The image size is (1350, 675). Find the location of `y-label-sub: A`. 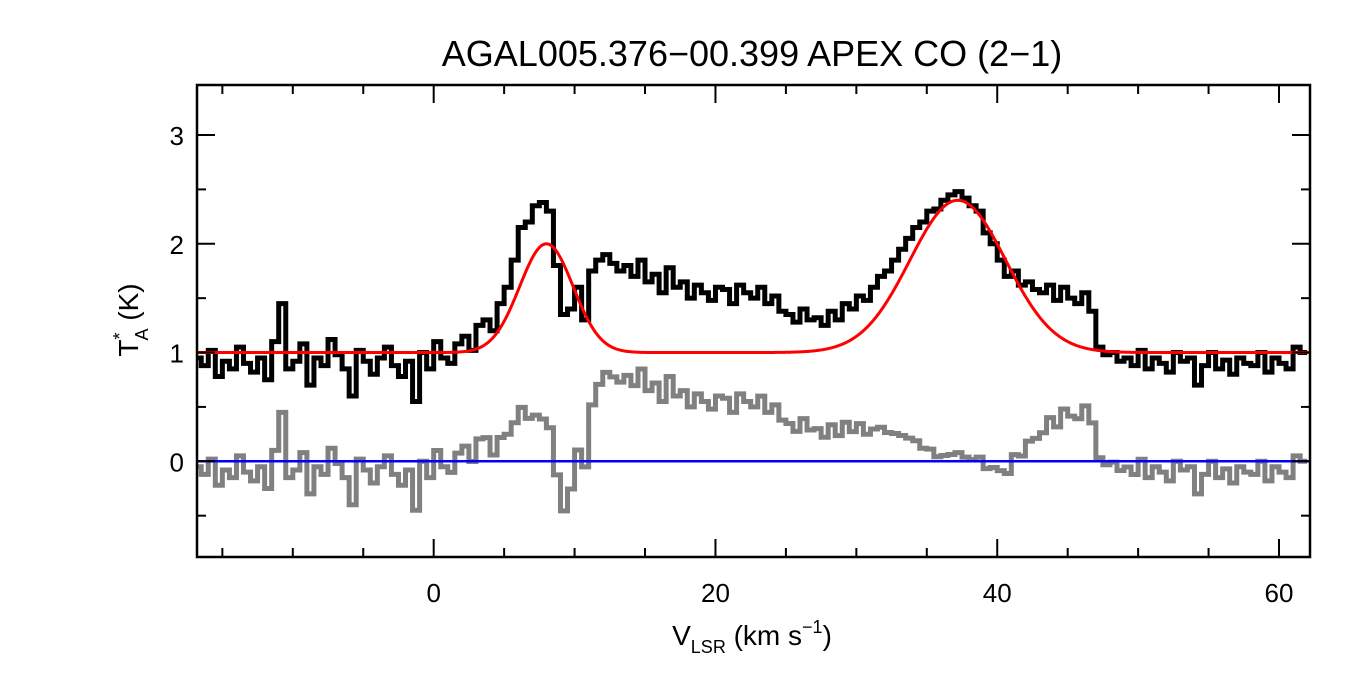

y-label-sub: A is located at coordinates (142, 334).